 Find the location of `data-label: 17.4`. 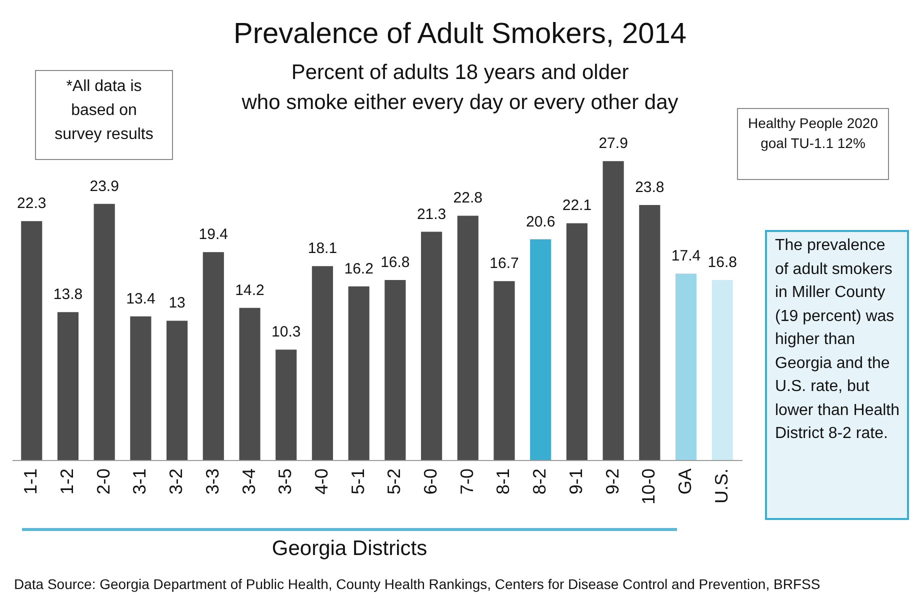

data-label: 17.4 is located at coordinates (686, 256).